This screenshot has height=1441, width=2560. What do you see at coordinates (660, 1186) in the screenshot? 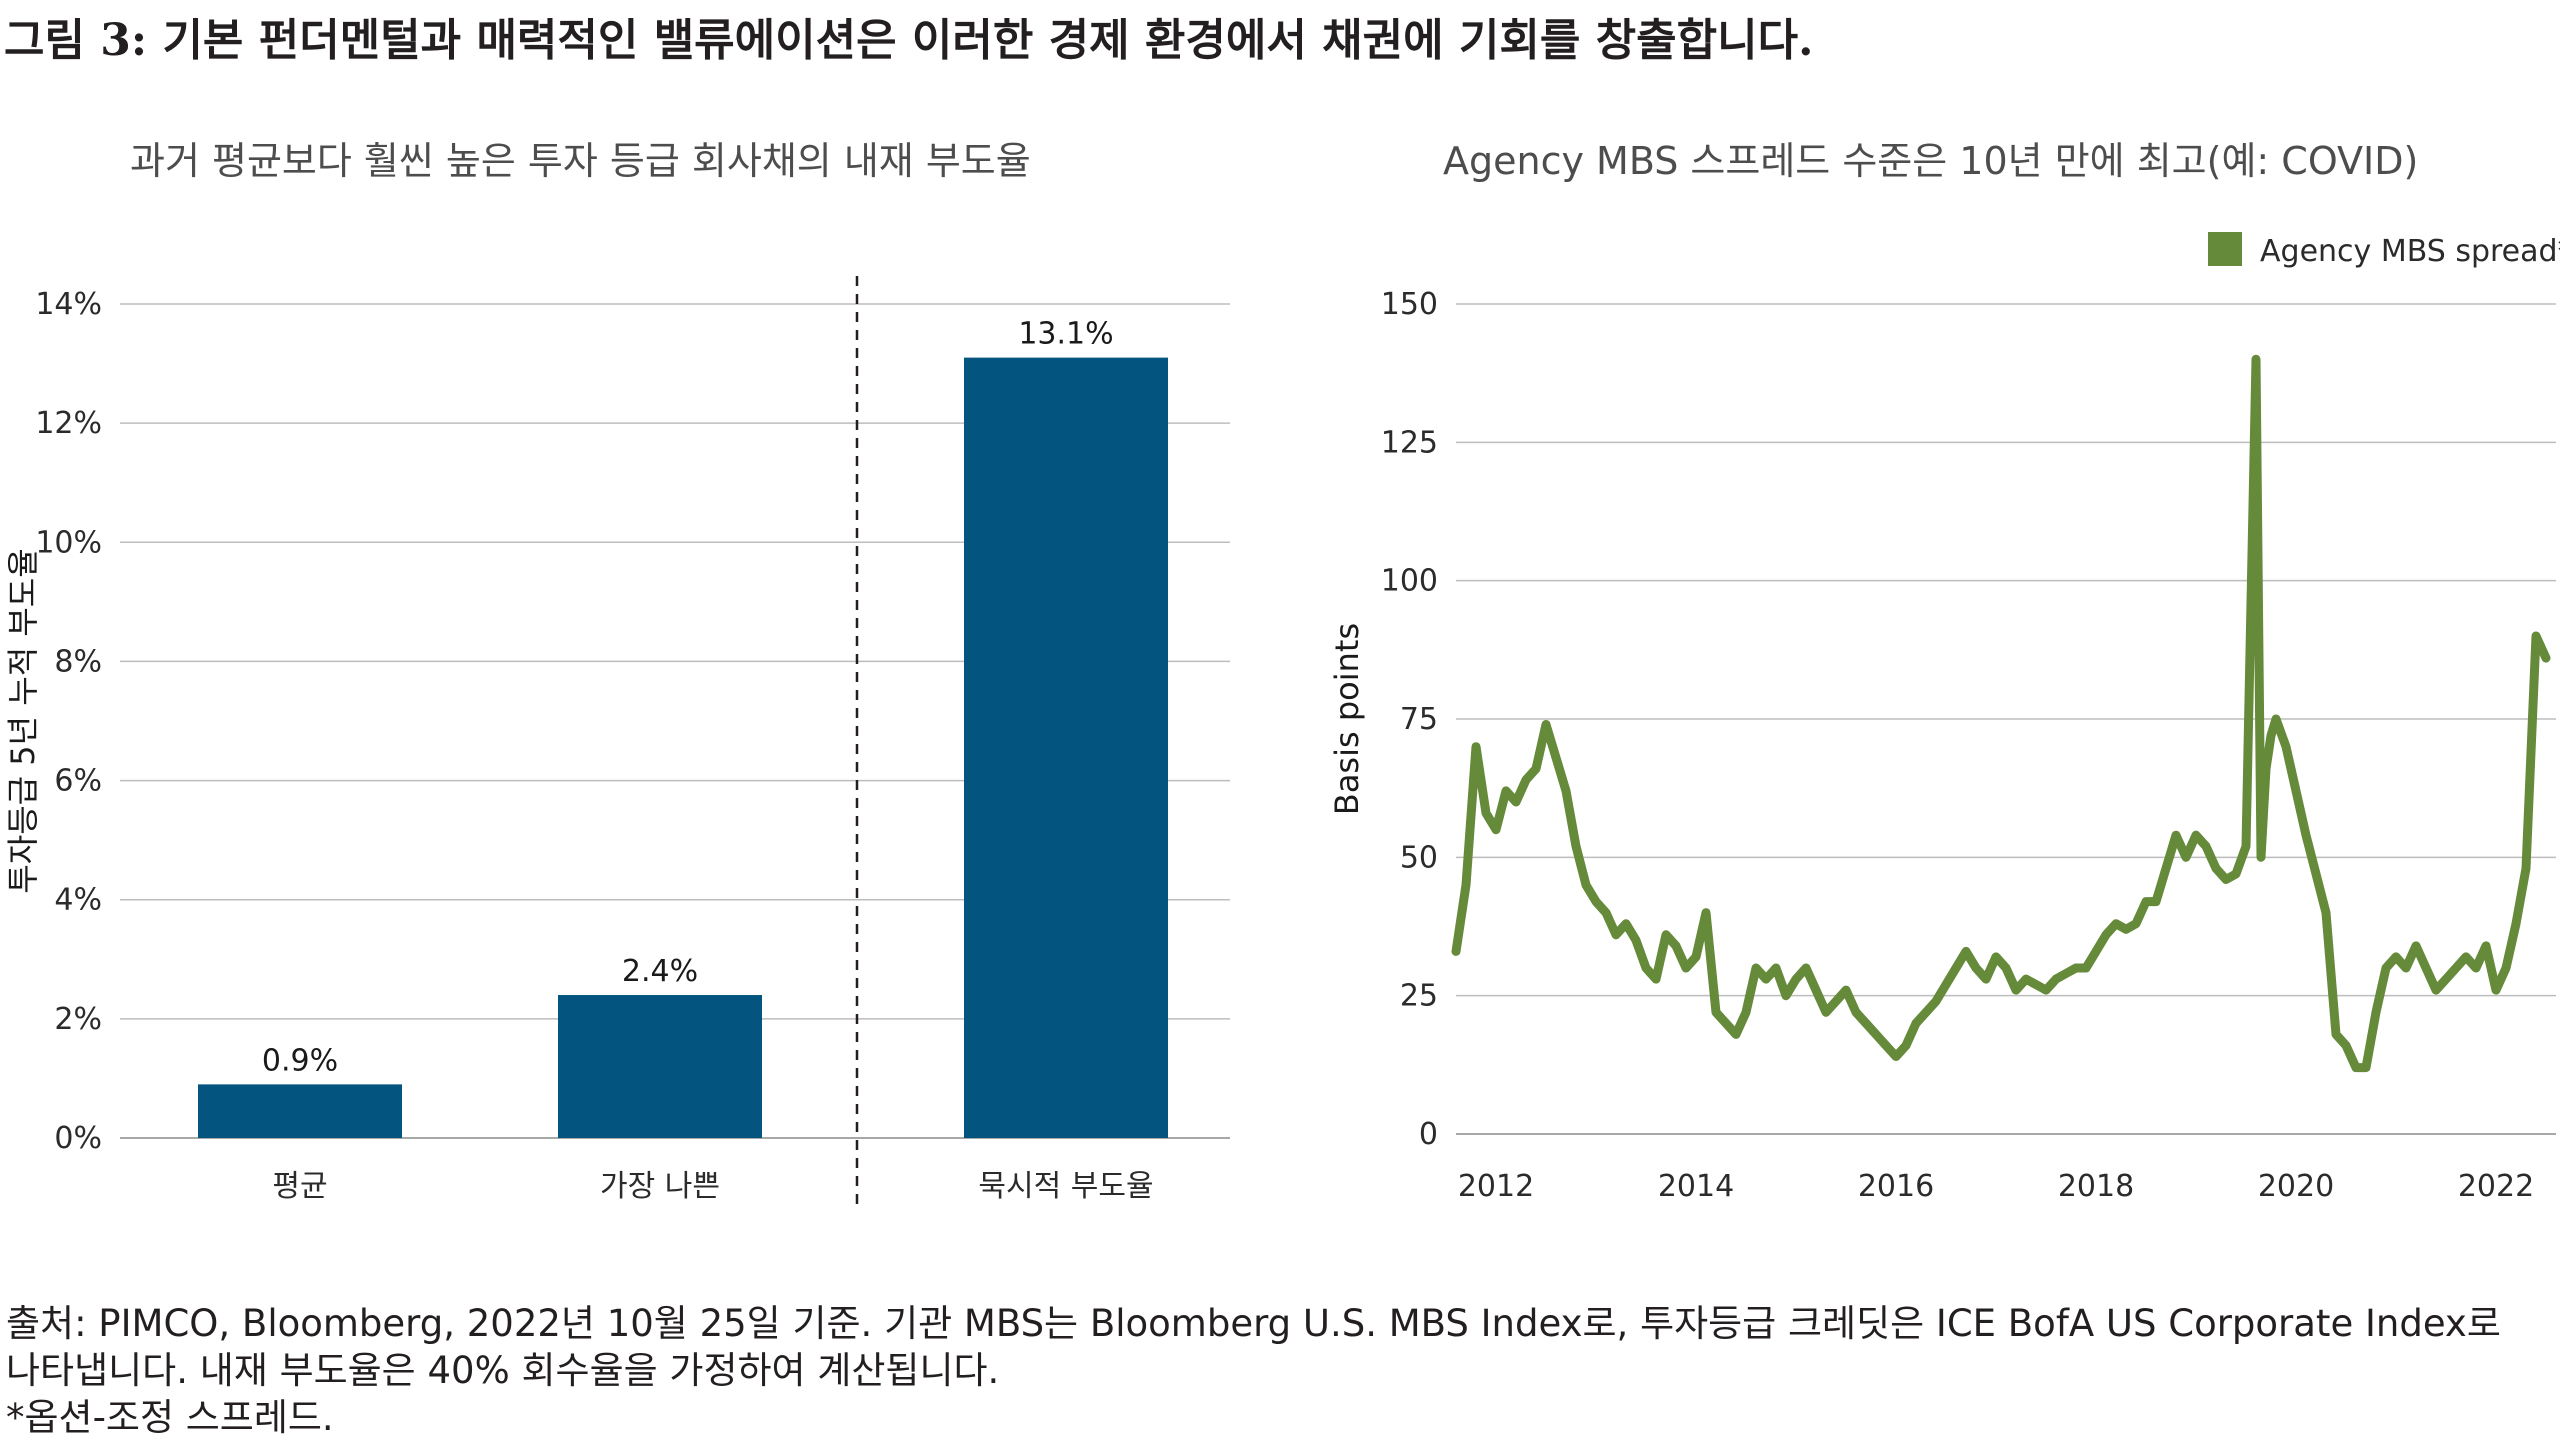
I see `x-category-label: 가장 나쁜` at bounding box center [660, 1186].